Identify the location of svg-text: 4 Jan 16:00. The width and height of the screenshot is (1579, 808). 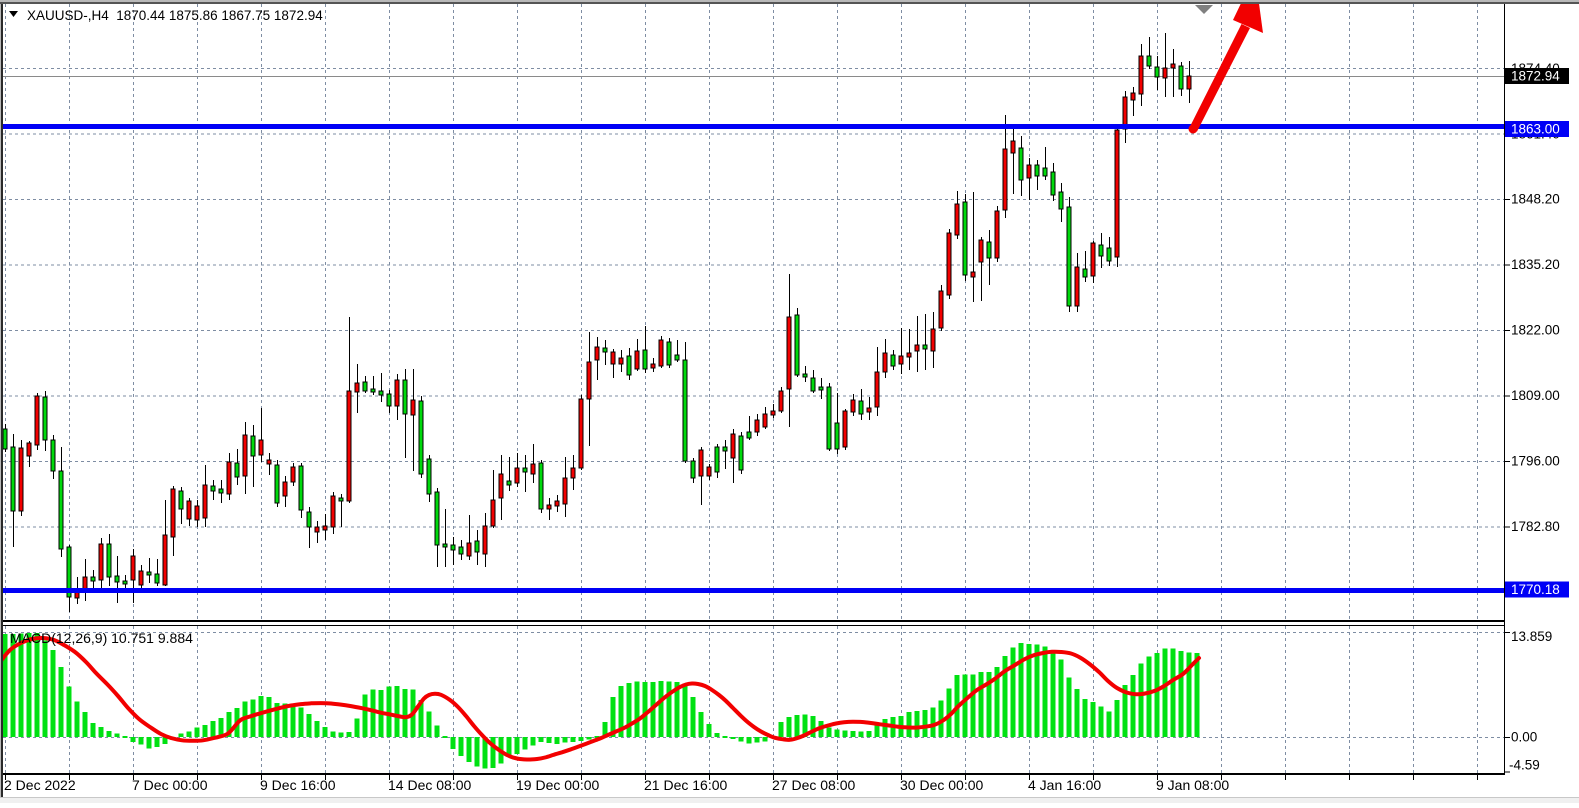
(1064, 785).